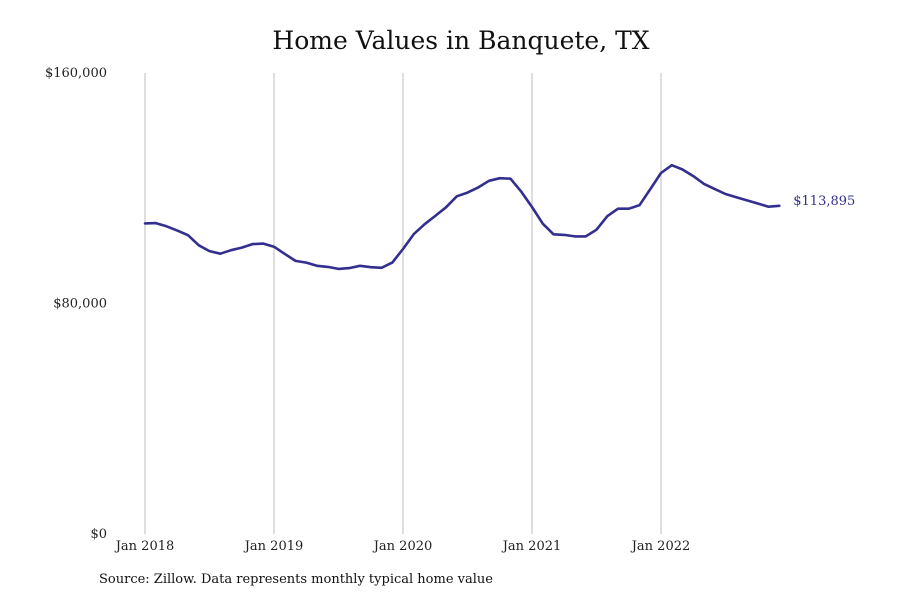  I want to click on y-axis-tick-labels: $0 $80,000 $160,000, so click(76, 304).